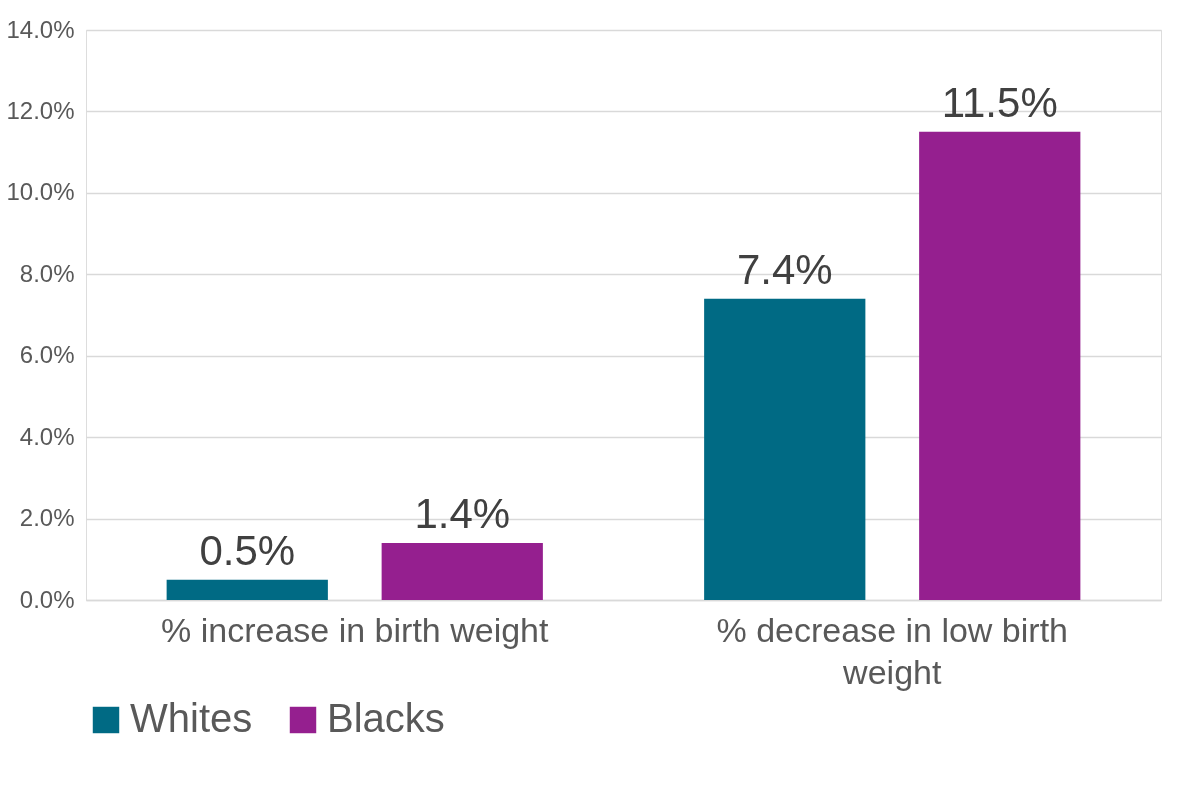  What do you see at coordinates (47, 273) in the screenshot?
I see `y-tick-label: 8.0%` at bounding box center [47, 273].